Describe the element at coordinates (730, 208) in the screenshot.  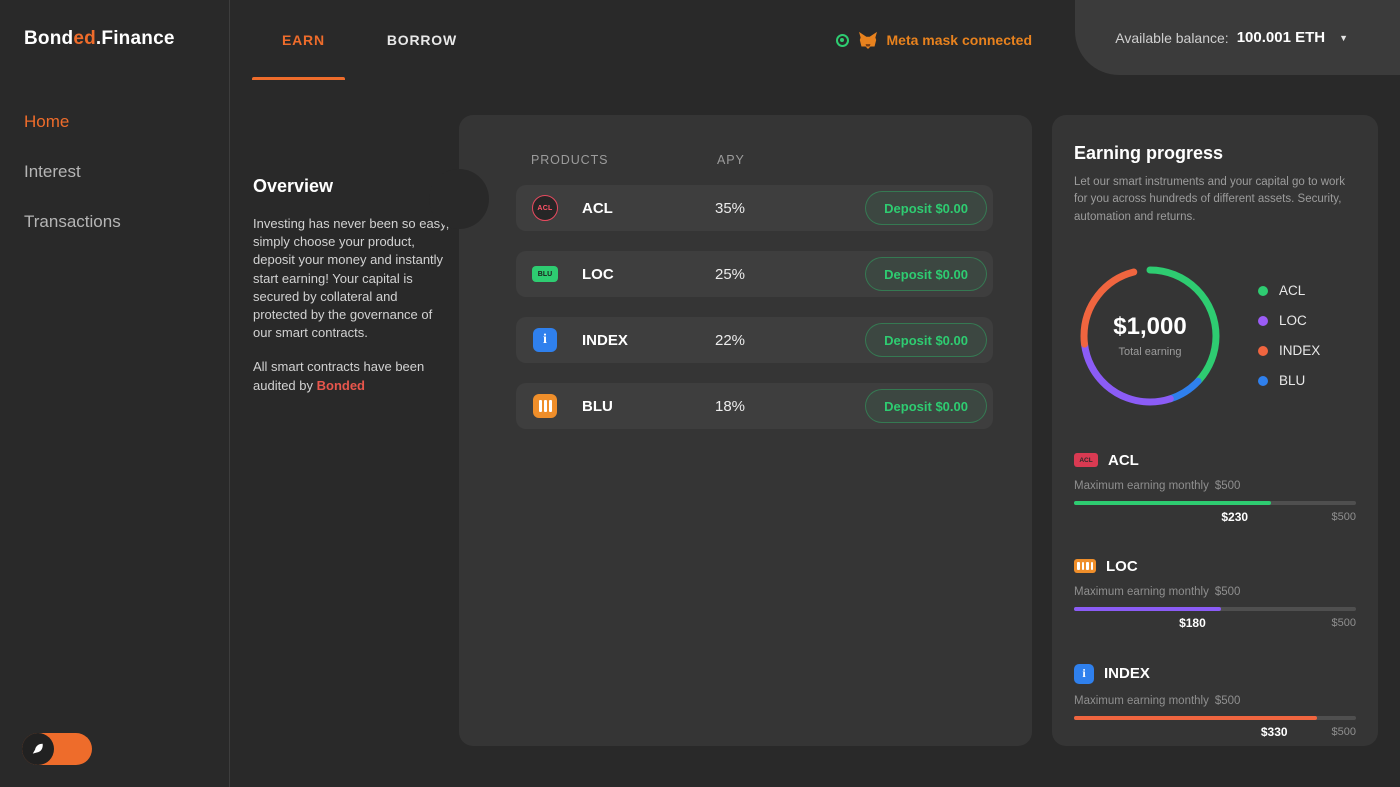
I see `product-apy: 35%` at that location.